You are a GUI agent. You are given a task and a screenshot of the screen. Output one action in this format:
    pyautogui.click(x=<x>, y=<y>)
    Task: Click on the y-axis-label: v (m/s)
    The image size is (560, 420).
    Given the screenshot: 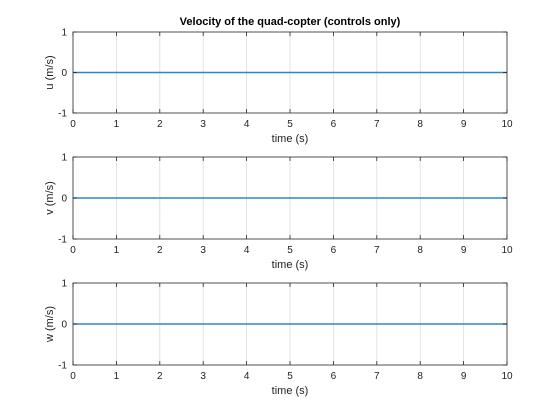 What is the action you would take?
    pyautogui.click(x=50, y=198)
    